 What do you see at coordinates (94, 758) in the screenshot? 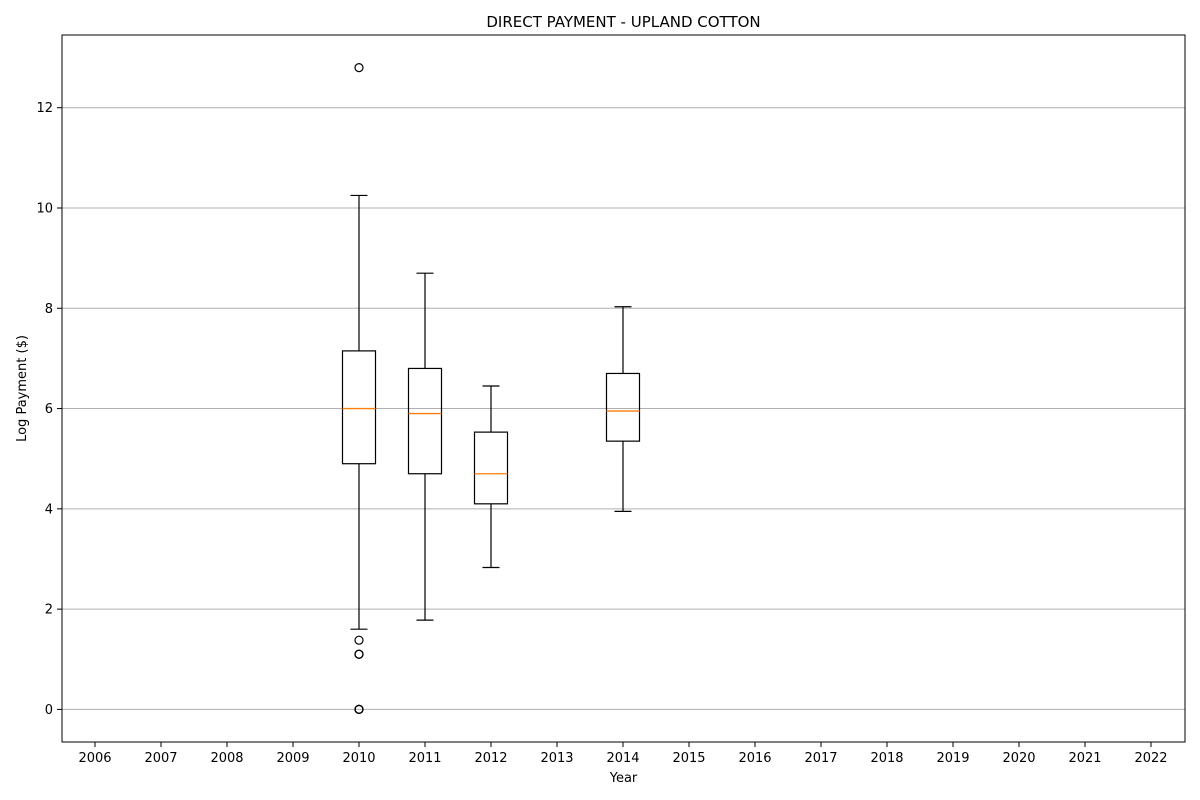
I see `x-tick-label: 2006` at bounding box center [94, 758].